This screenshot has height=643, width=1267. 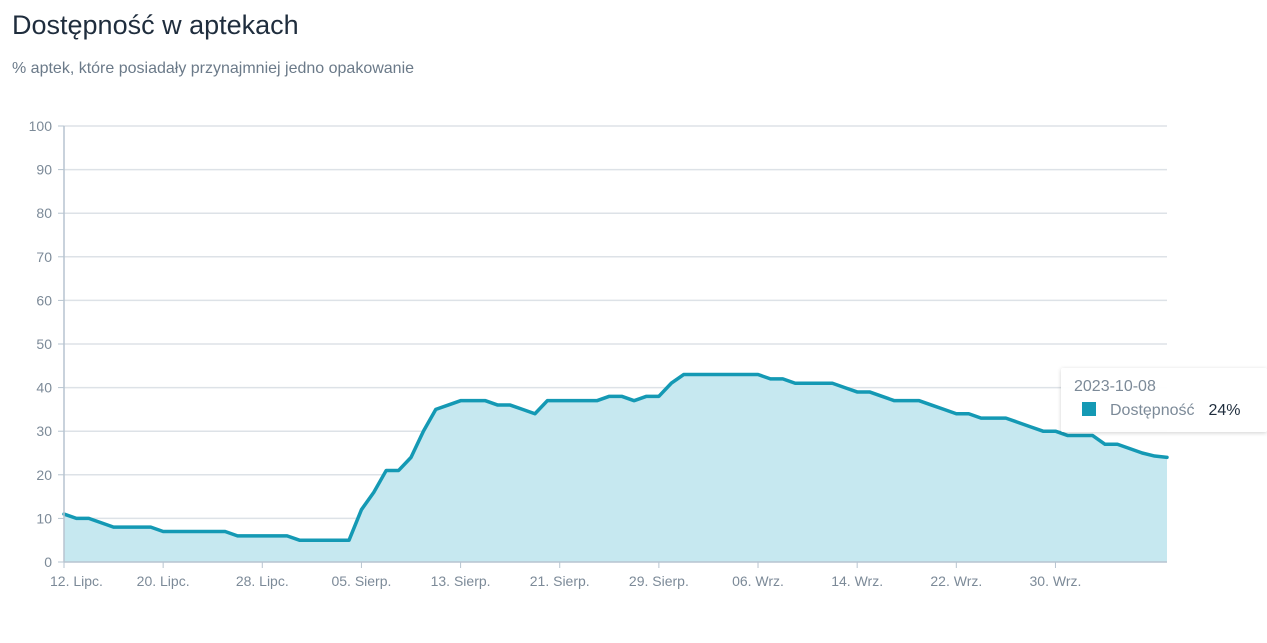 What do you see at coordinates (44, 388) in the screenshot?
I see `y-tick-label-40: 40` at bounding box center [44, 388].